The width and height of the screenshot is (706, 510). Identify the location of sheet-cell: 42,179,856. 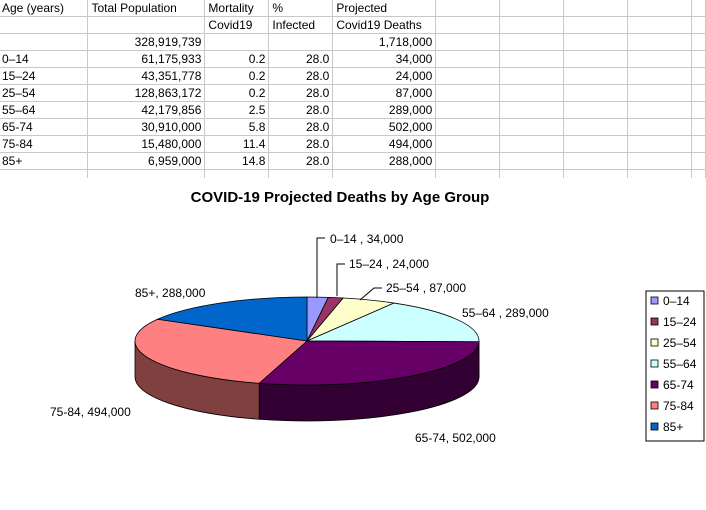
(146, 110).